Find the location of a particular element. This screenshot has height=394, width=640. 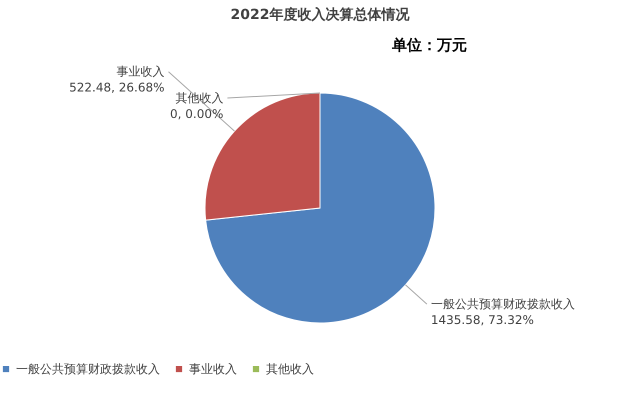

data-label: 1435.58, 73.32% is located at coordinates (482, 320).